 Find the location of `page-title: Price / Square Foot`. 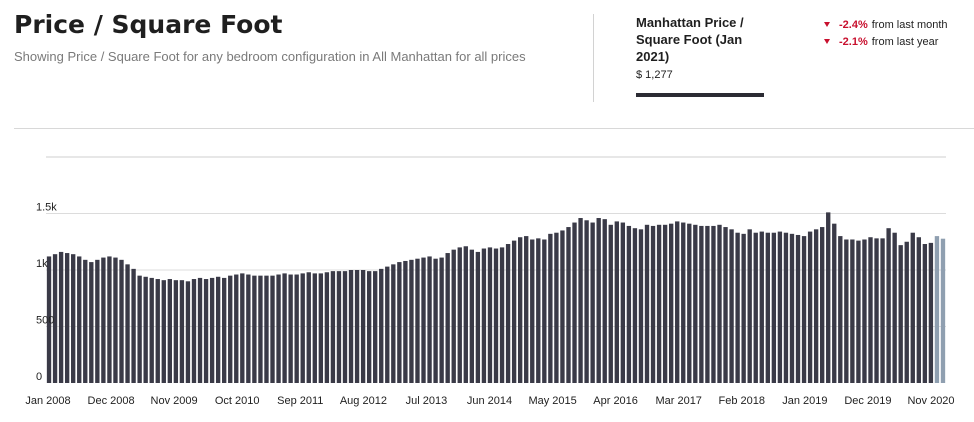

page-title: Price / Square Foot is located at coordinates (148, 24).